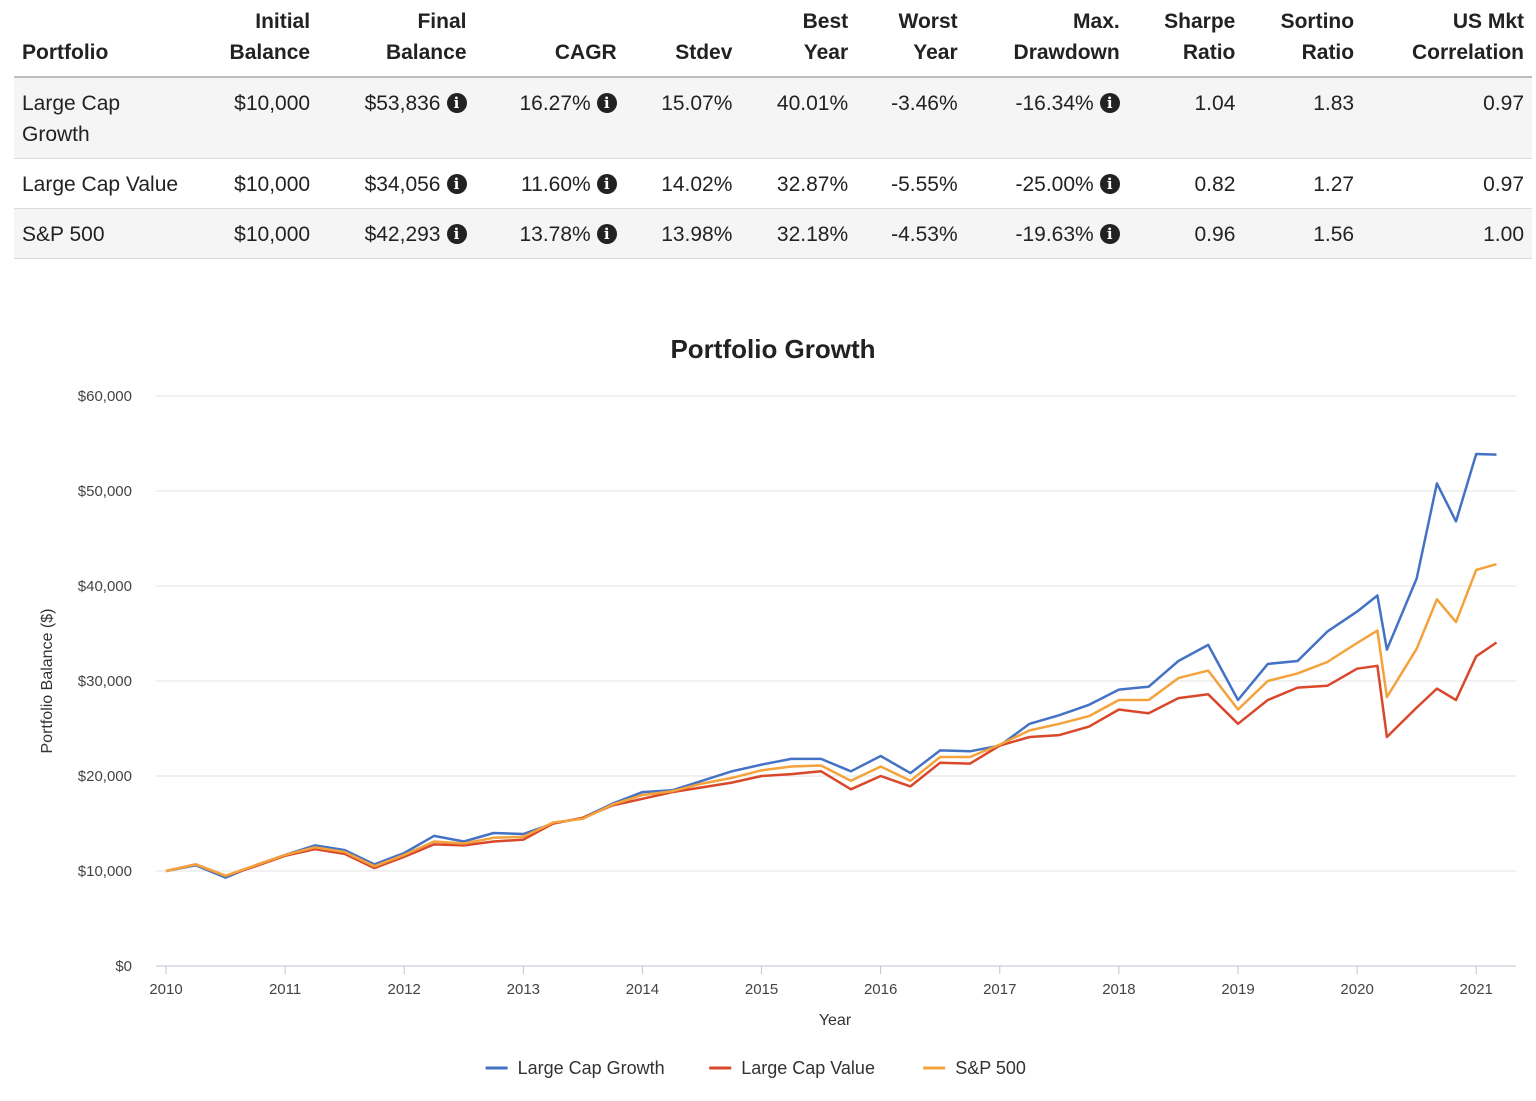 This screenshot has height=1101, width=1536. I want to click on cell-sharpe: 1.04, so click(1215, 103).